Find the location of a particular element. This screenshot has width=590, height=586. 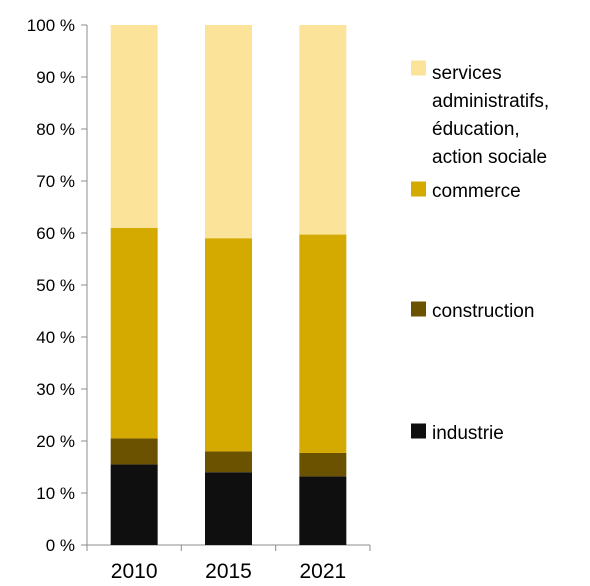

y-tick-label: 50 % is located at coordinates (55, 285).